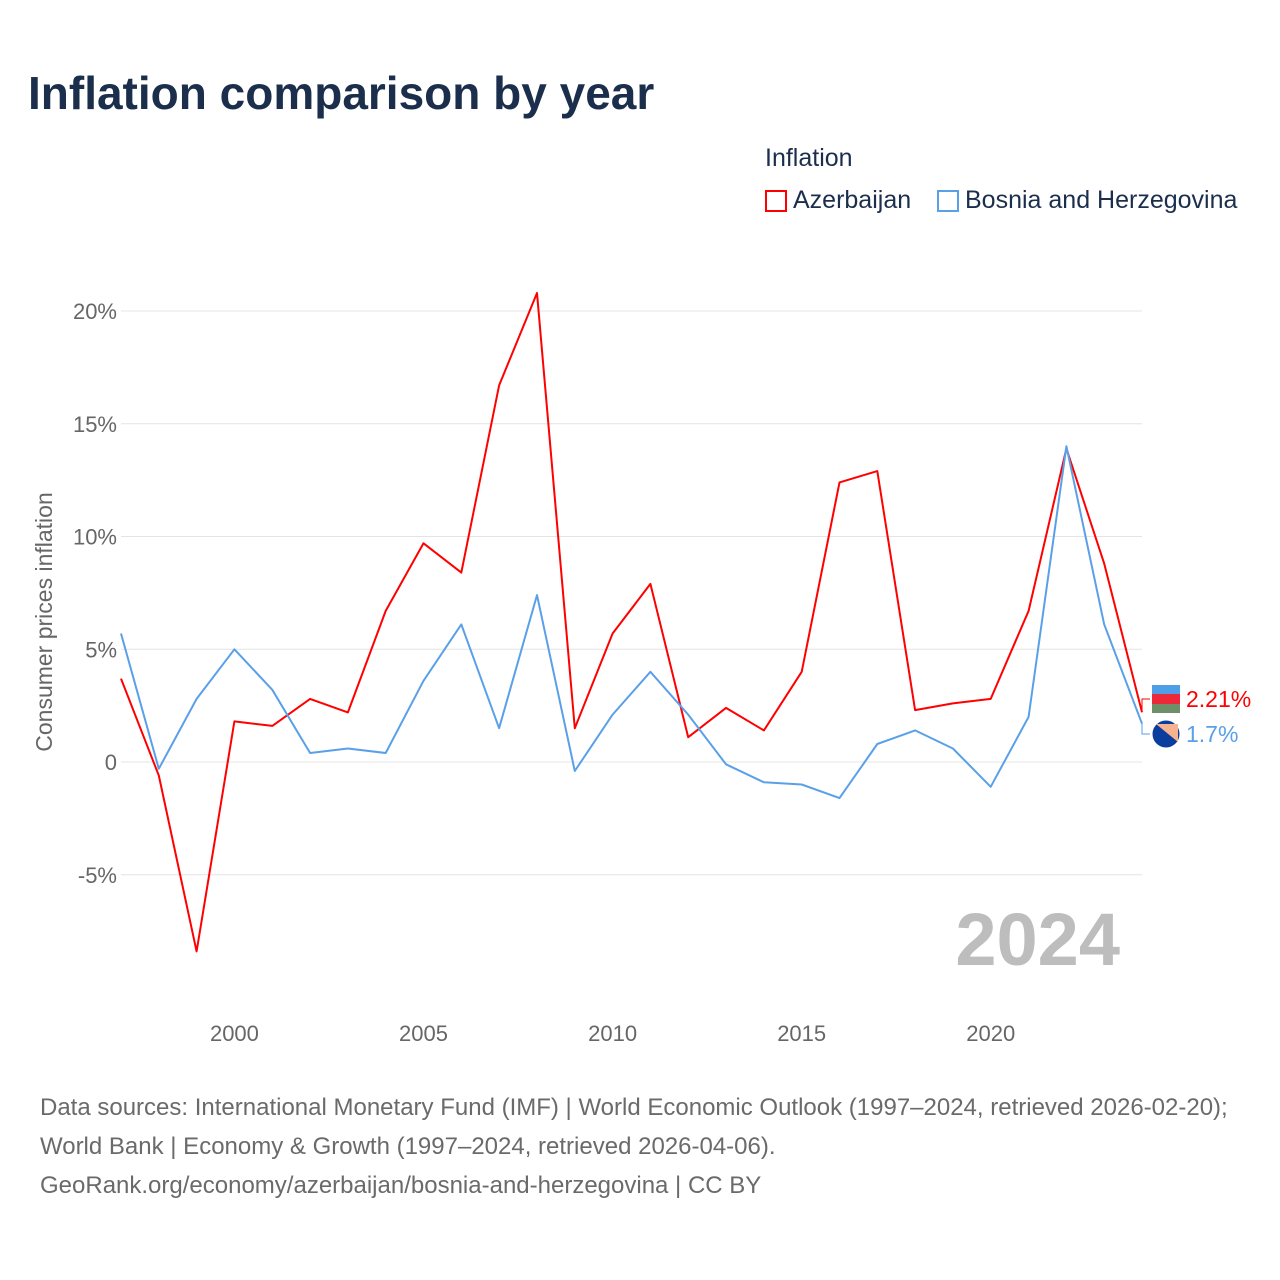 This screenshot has width=1280, height=1280. What do you see at coordinates (990, 1033) in the screenshot?
I see `x-tick-label: 2020` at bounding box center [990, 1033].